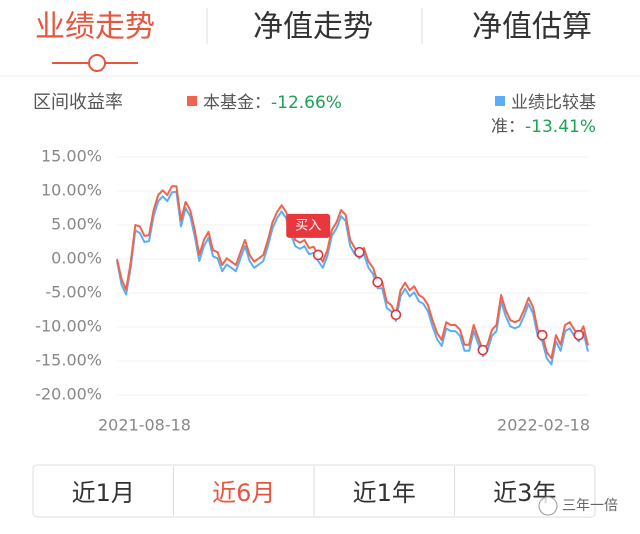 The height and width of the screenshot is (534, 640). What do you see at coordinates (78, 102) in the screenshot?
I see `chart-title: 区间收益率` at bounding box center [78, 102].